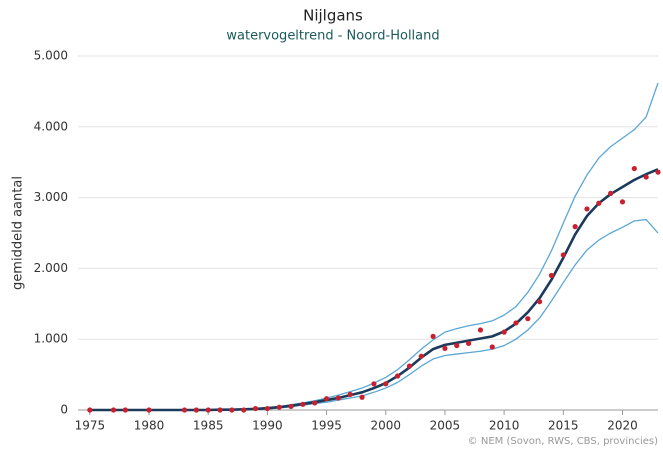 This screenshot has width=663, height=449. I want to click on y-axis-label: gemiddeld aantal, so click(18, 233).